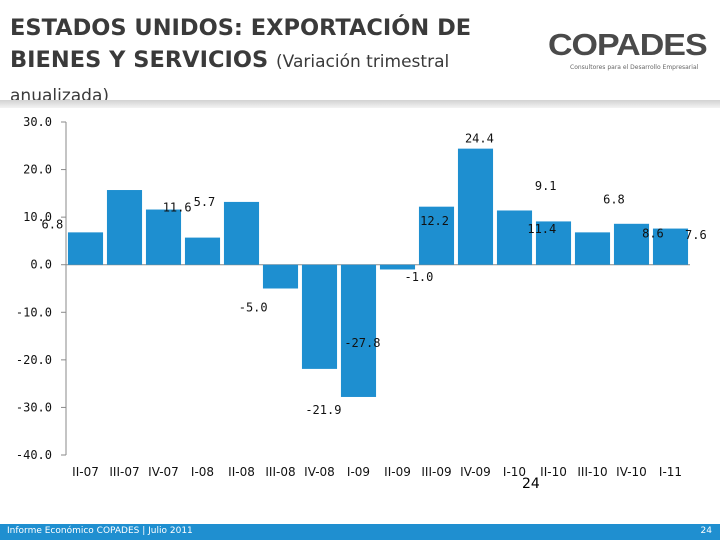  What do you see at coordinates (670, 472) in the screenshot?
I see `x-tick-label: I-11` at bounding box center [670, 472].